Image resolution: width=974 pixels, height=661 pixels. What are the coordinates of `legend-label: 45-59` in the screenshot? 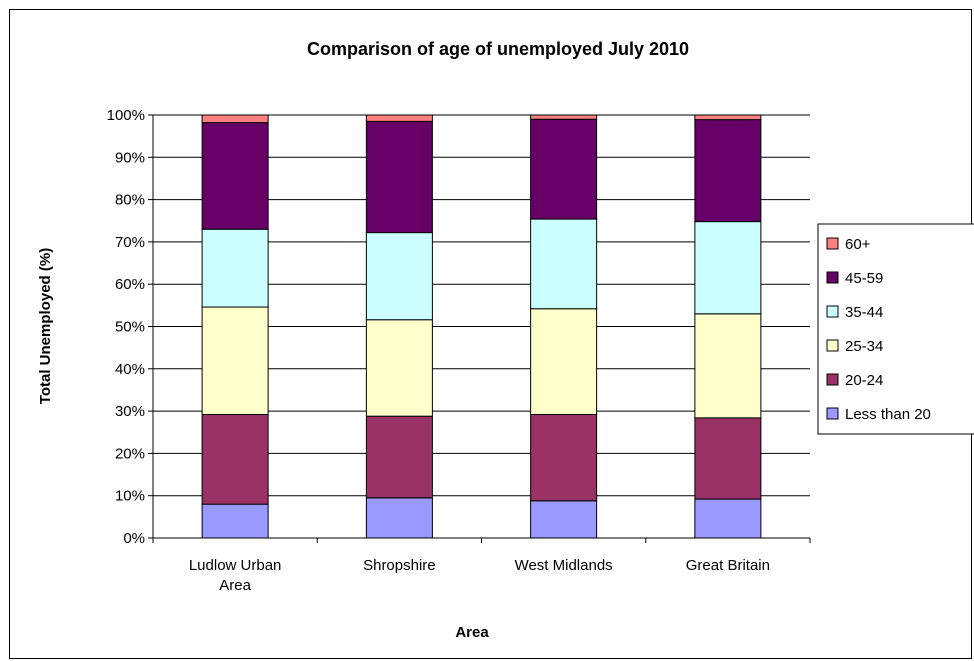 It's located at (864, 278).